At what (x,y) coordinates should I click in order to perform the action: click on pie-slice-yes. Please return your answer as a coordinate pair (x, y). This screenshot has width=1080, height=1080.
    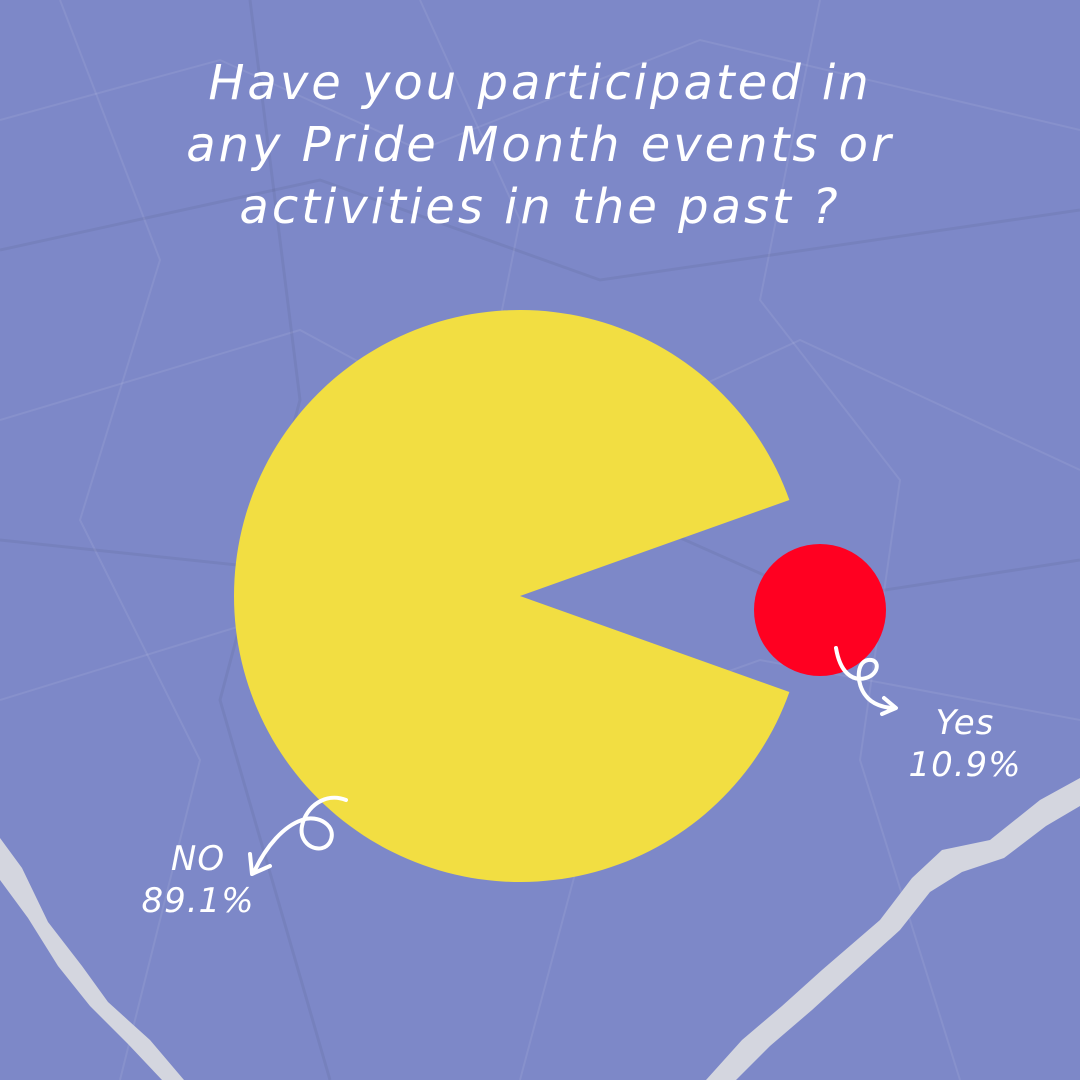
    Looking at the image, I should click on (820, 610).